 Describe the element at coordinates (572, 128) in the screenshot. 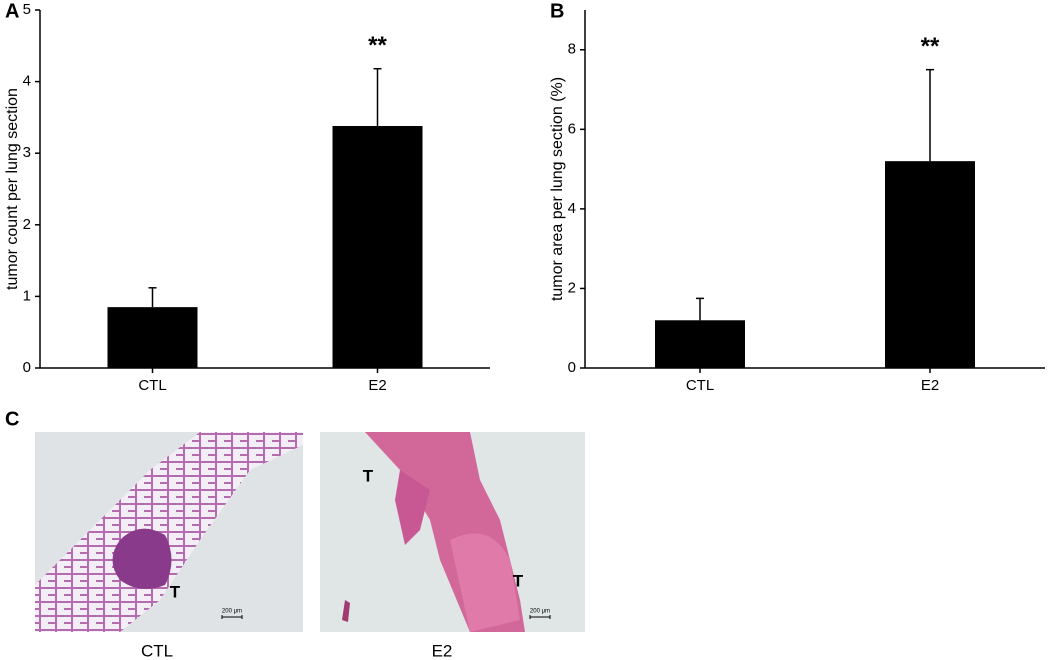

I see `y-tick-label: 6` at that location.